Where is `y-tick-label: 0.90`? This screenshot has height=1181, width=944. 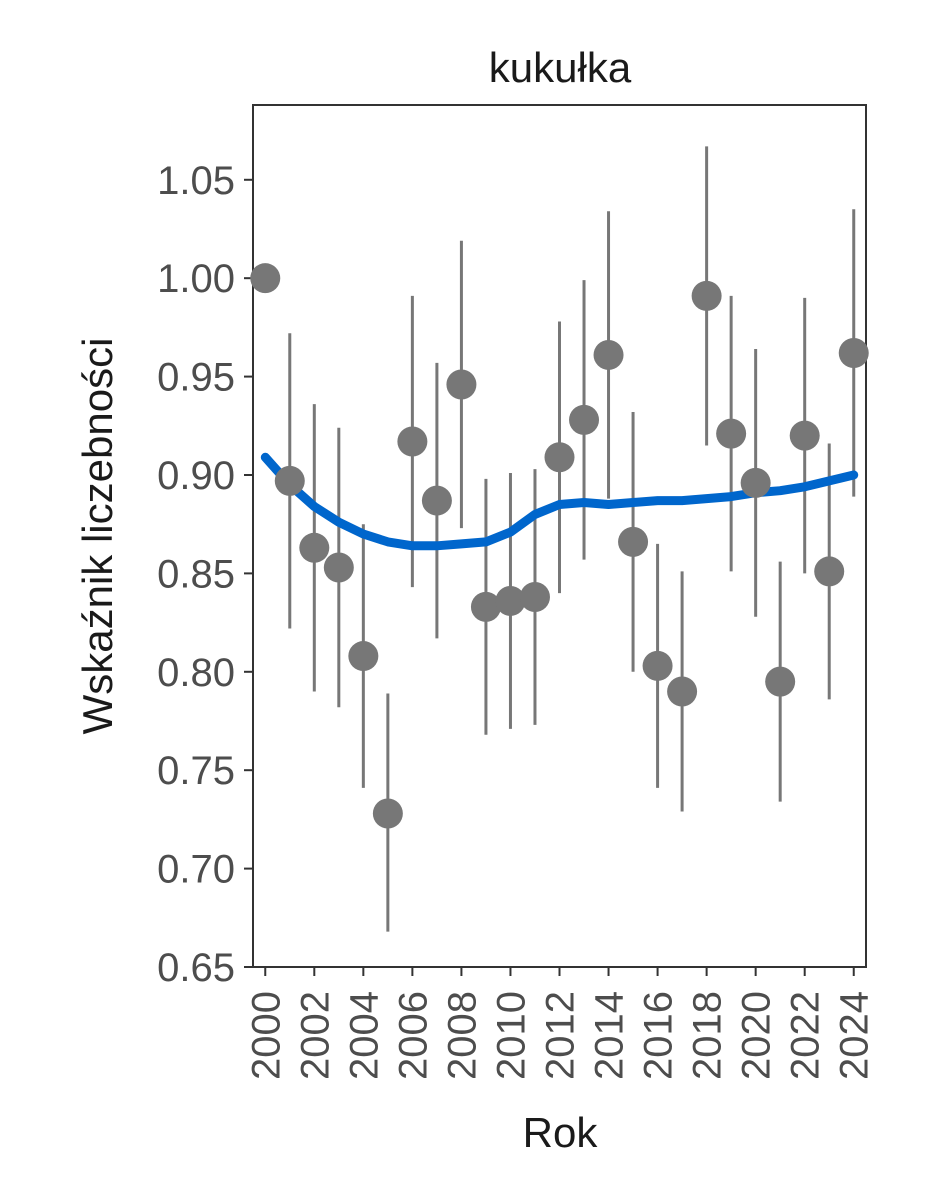
y-tick-label: 0.90 is located at coordinates (196, 476).